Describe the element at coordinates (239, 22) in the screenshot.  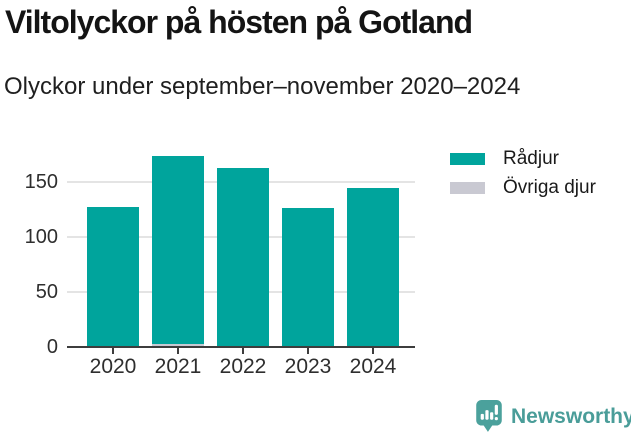
I see `chart-title: Viltolyckor på hösten på Gotland` at that location.